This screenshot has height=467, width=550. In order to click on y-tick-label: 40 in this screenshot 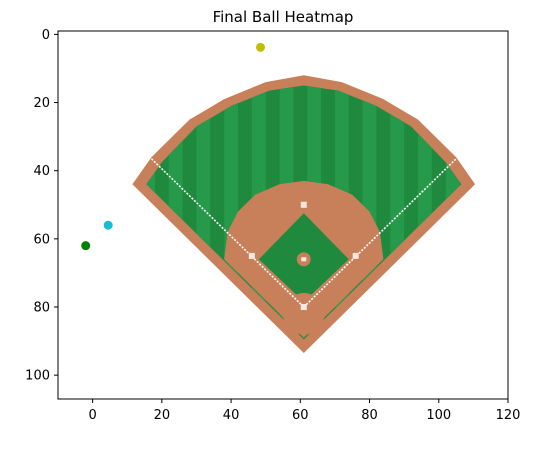, I will do `click(41, 171)`.